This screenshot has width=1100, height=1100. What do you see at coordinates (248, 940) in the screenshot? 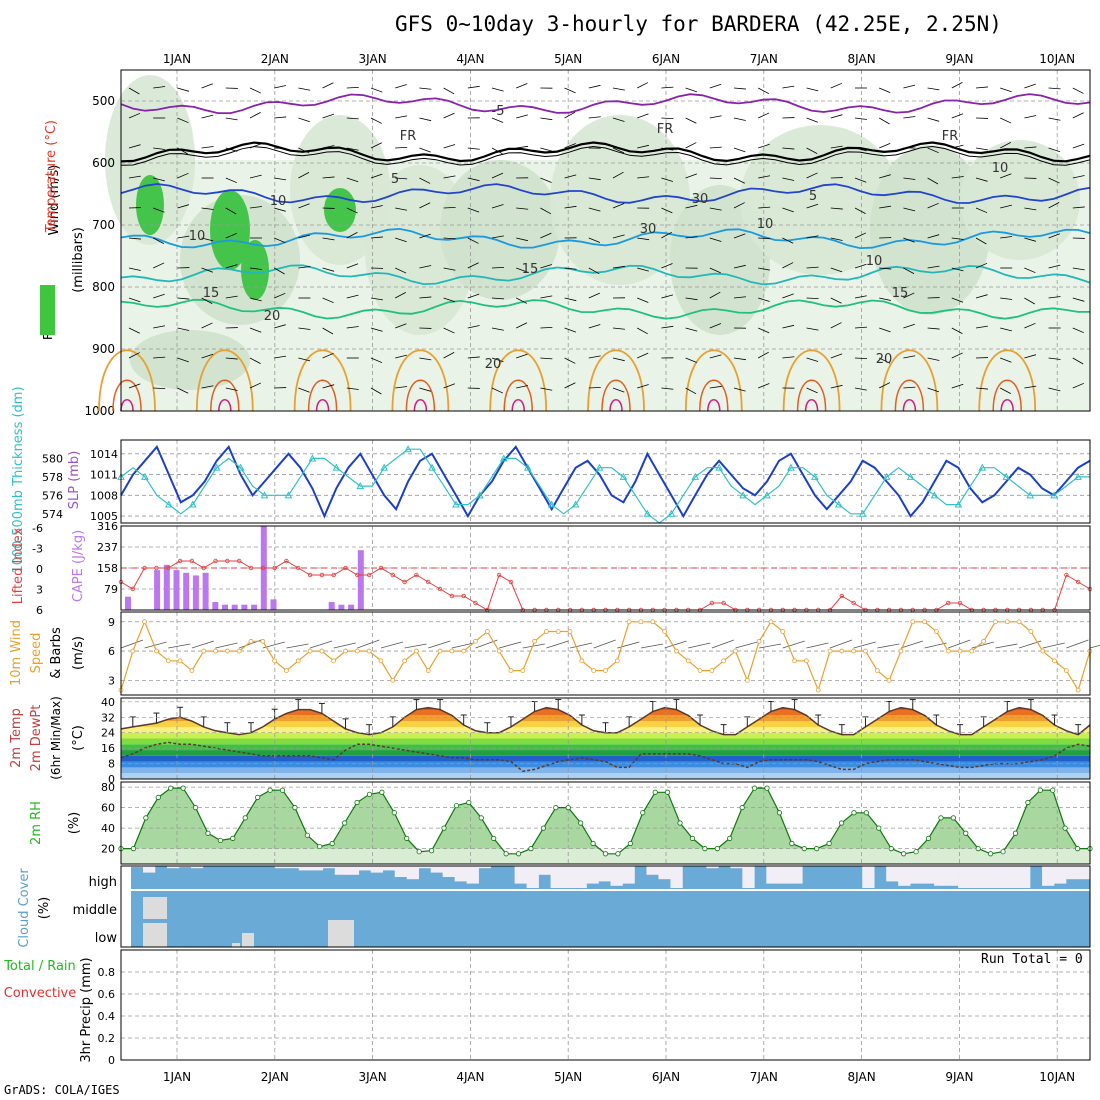
I see `cloud-low-gap` at bounding box center [248, 940].